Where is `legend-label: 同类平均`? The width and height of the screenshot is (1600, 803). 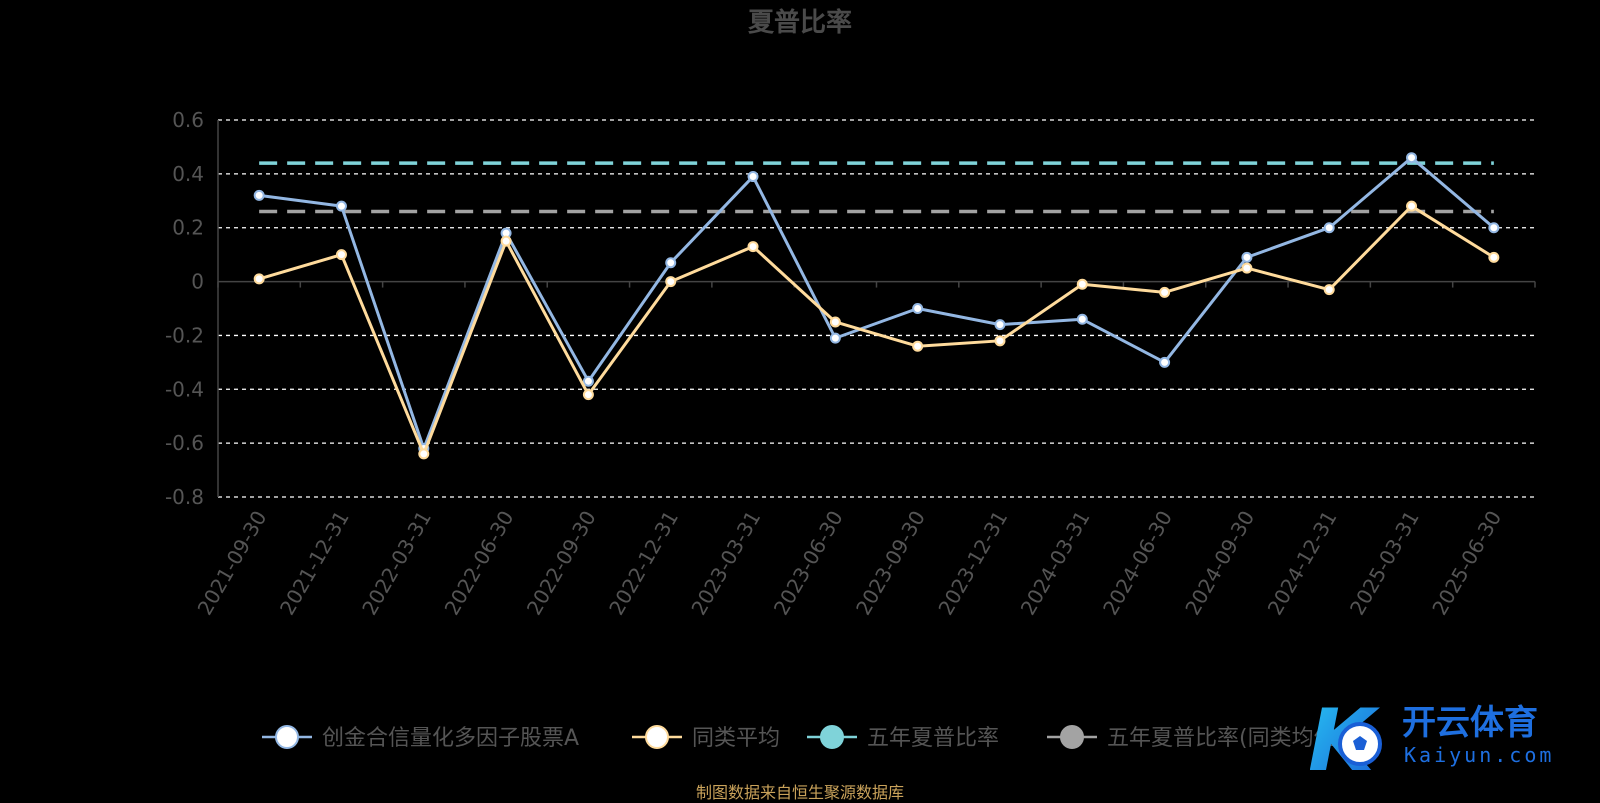
legend-label: 同类平均 is located at coordinates (736, 738).